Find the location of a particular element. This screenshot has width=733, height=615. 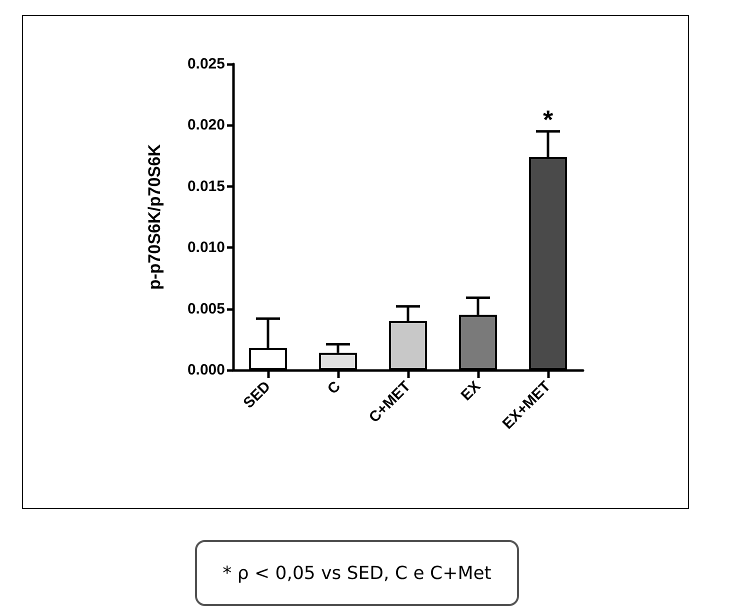

x-tick-label: C is located at coordinates (334, 388).